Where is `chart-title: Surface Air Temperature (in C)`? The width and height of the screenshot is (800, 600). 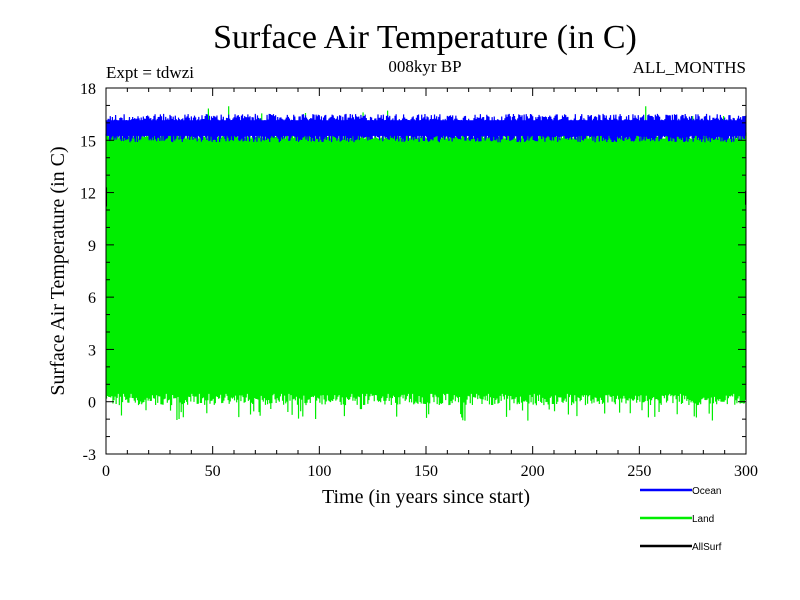
chart-title: Surface Air Temperature (in C) is located at coordinates (425, 37).